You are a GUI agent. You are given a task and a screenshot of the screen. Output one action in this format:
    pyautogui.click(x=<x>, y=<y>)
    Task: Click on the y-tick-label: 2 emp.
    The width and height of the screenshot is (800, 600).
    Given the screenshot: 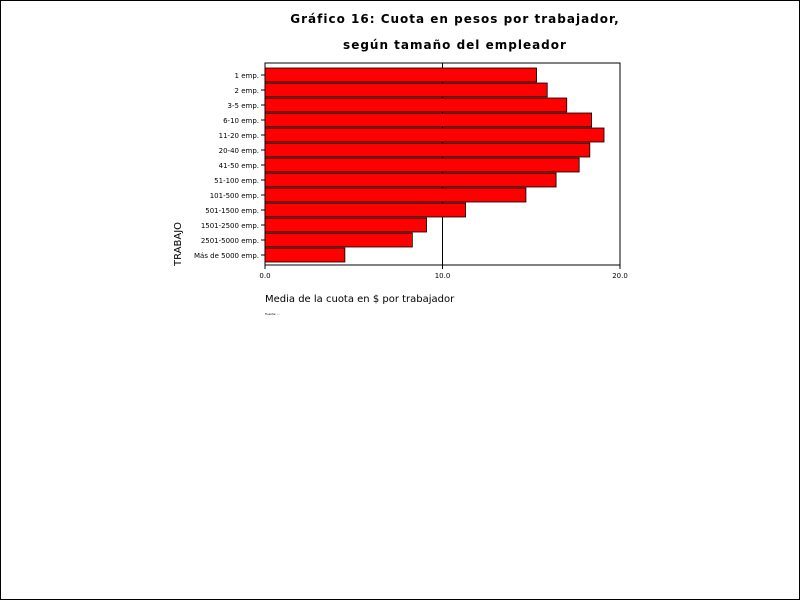 What is the action you would take?
    pyautogui.click(x=247, y=91)
    